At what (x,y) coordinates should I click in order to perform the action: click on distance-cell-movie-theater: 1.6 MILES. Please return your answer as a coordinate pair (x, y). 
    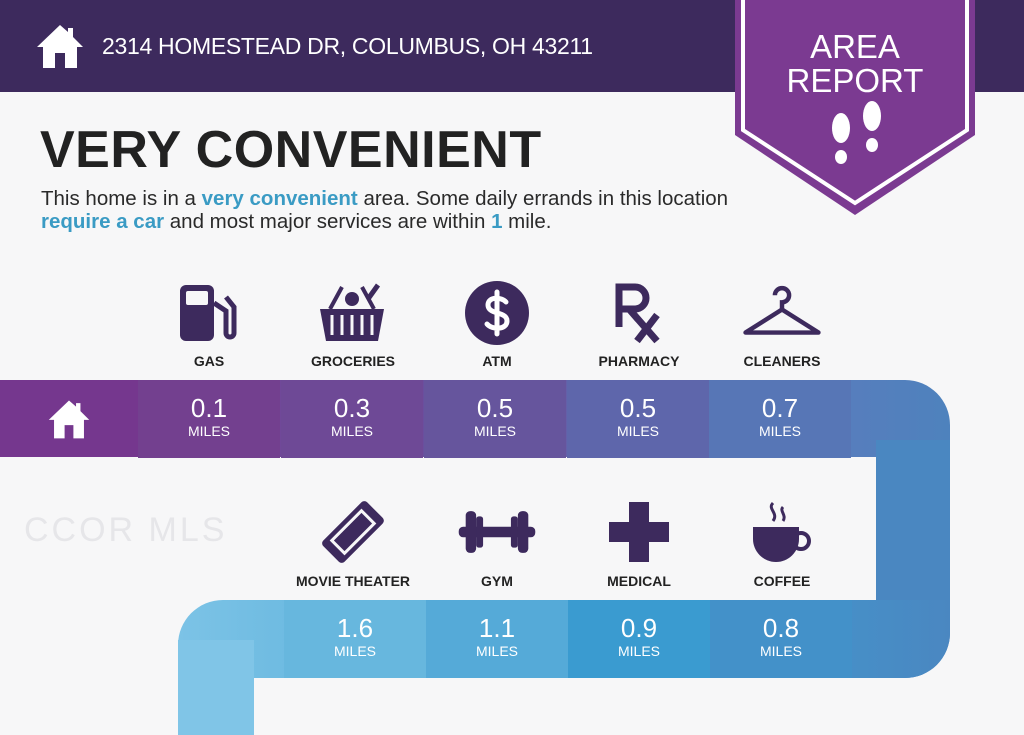
    Looking at the image, I should click on (355, 639).